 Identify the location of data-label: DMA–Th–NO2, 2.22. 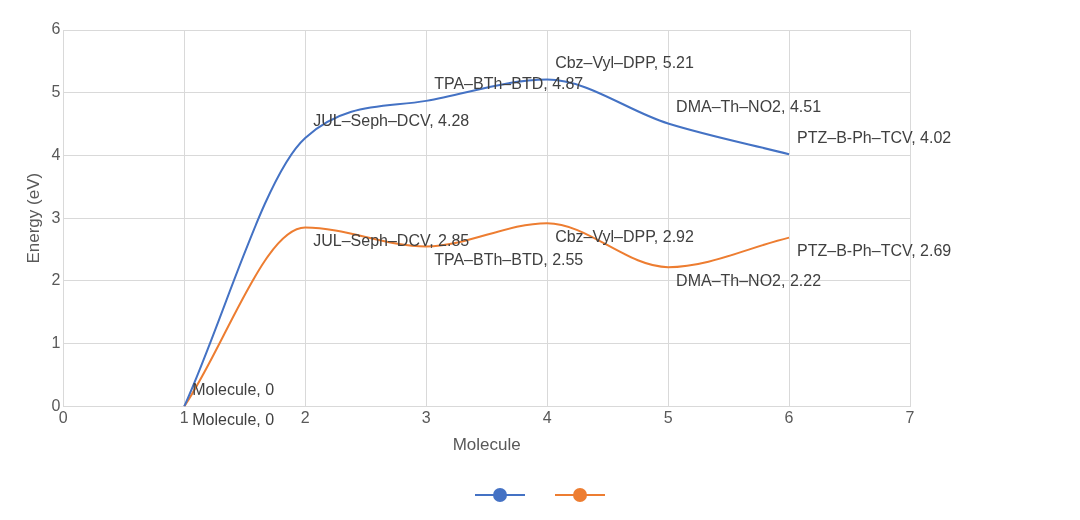
(749, 280).